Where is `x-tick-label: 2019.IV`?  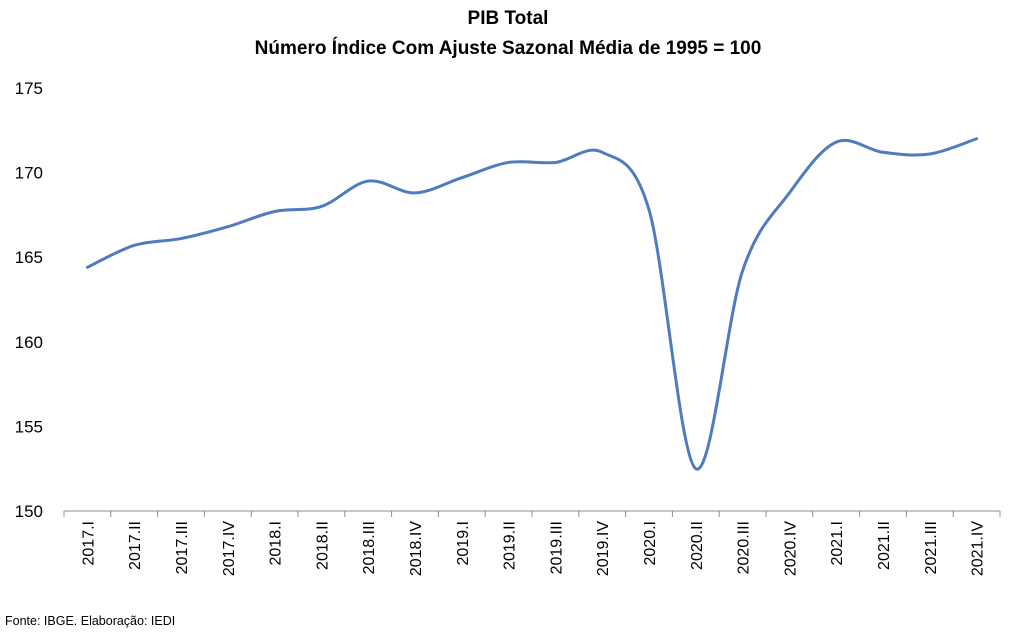 x-tick-label: 2019.IV is located at coordinates (603, 548).